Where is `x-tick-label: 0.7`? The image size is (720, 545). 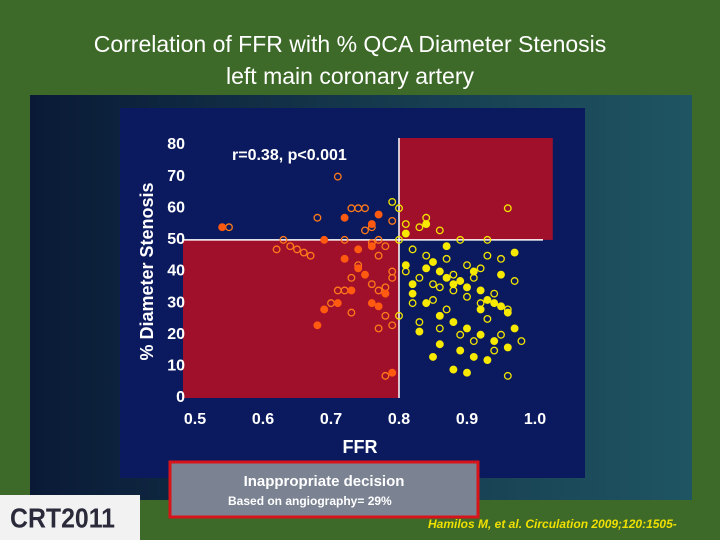
x-tick-label: 0.7 is located at coordinates (331, 419).